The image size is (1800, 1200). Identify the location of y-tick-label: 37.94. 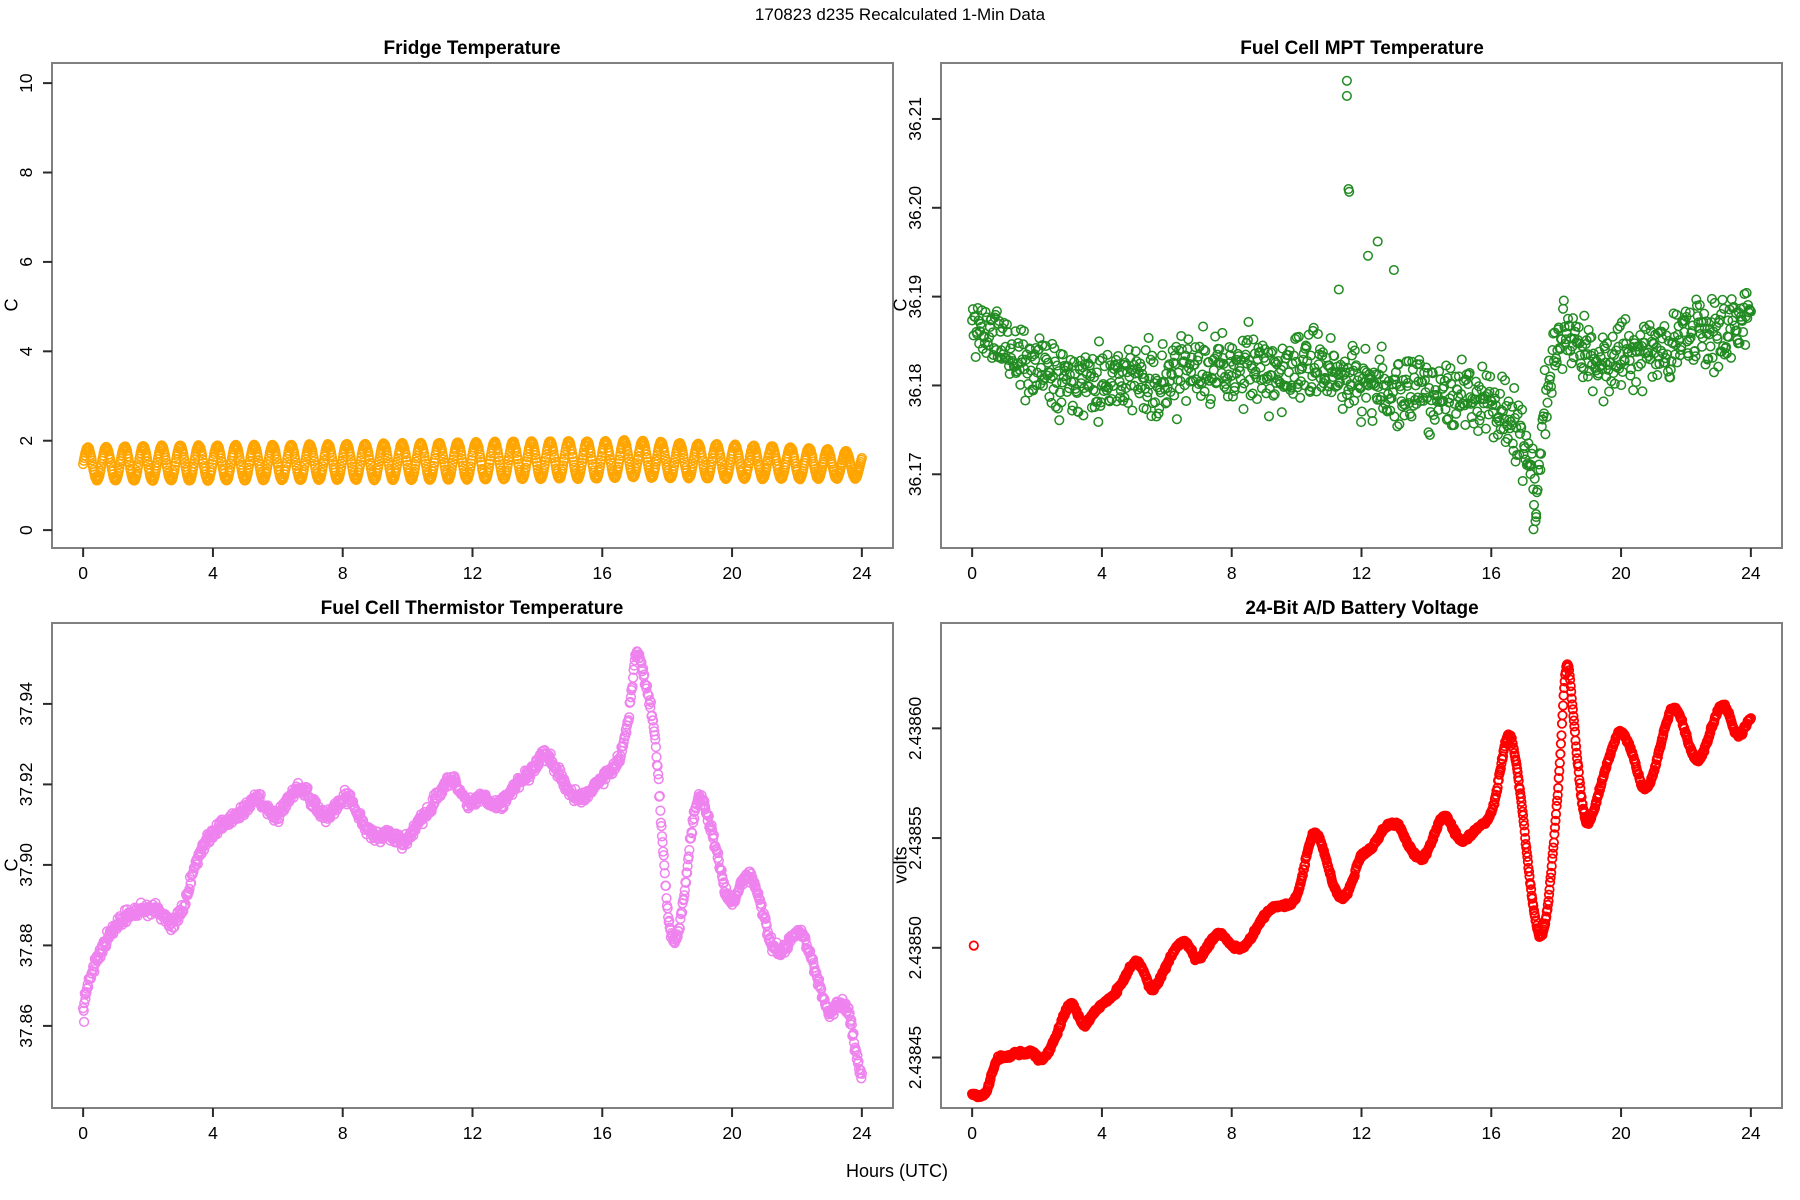
(26, 704).